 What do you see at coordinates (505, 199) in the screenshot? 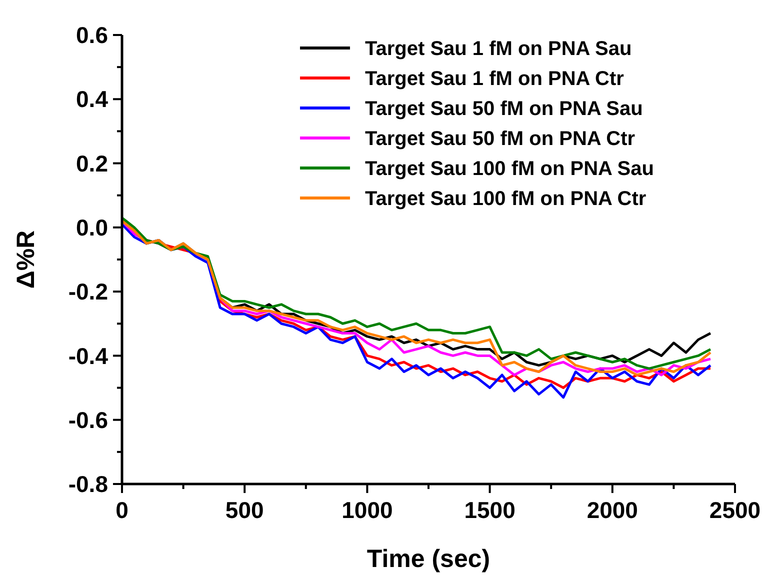
I see `legend-label: Target Sau 100 fM on PNA Ctr` at bounding box center [505, 199].